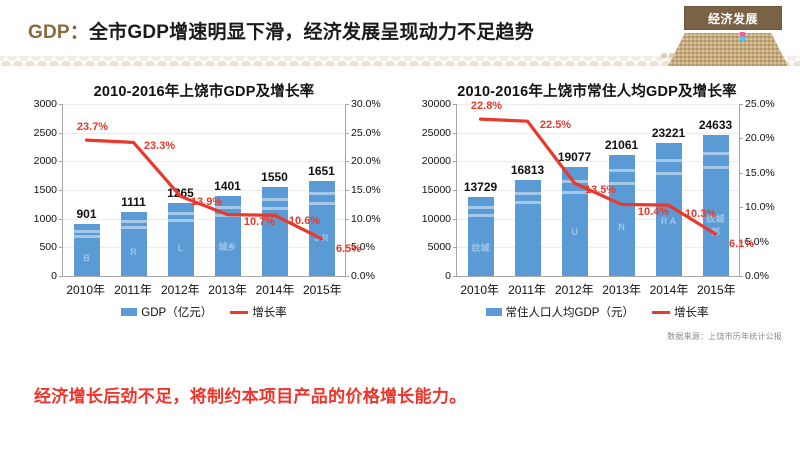 The width and height of the screenshot is (800, 450). I want to click on page-title-prefix: GDP：, so click(58, 32).